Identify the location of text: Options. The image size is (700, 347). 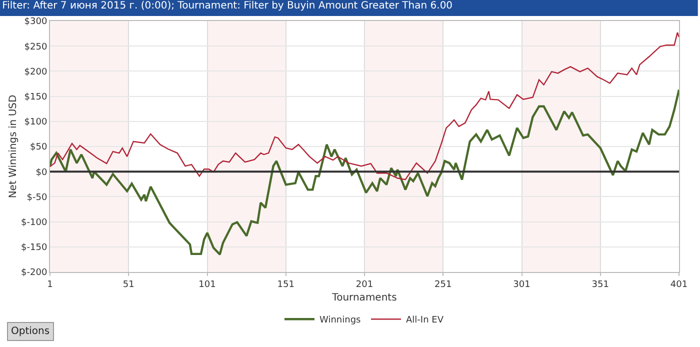
(30, 331).